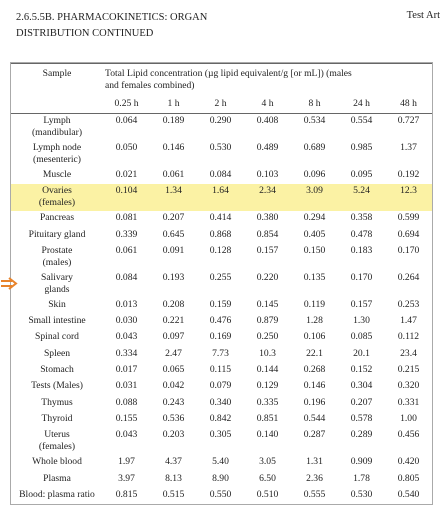 The height and width of the screenshot is (516, 442). Describe the element at coordinates (57, 198) in the screenshot. I see `row-label: Ovaries (females)` at that location.